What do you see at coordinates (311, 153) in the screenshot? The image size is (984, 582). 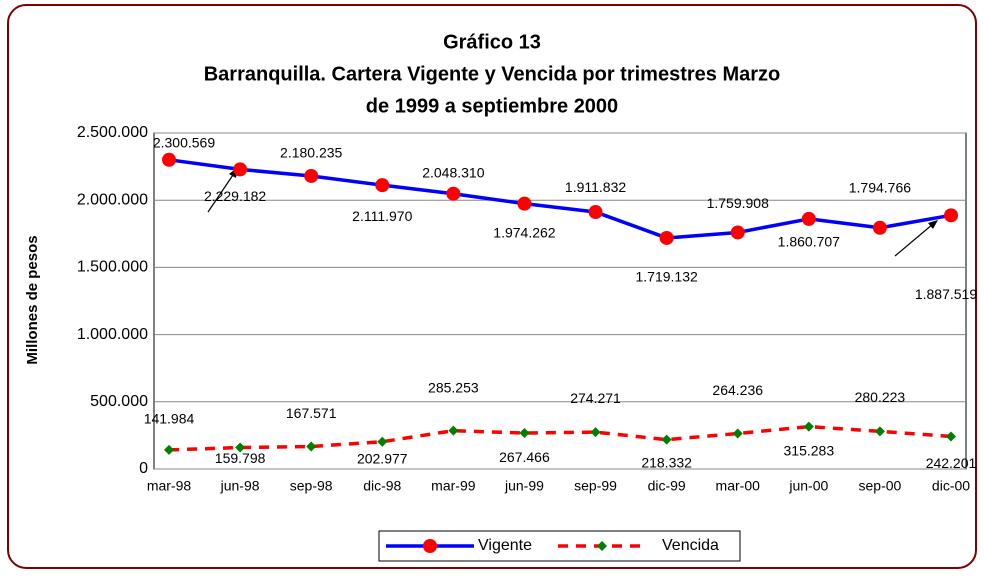 I see `data-label: 2.180.235` at bounding box center [311, 153].